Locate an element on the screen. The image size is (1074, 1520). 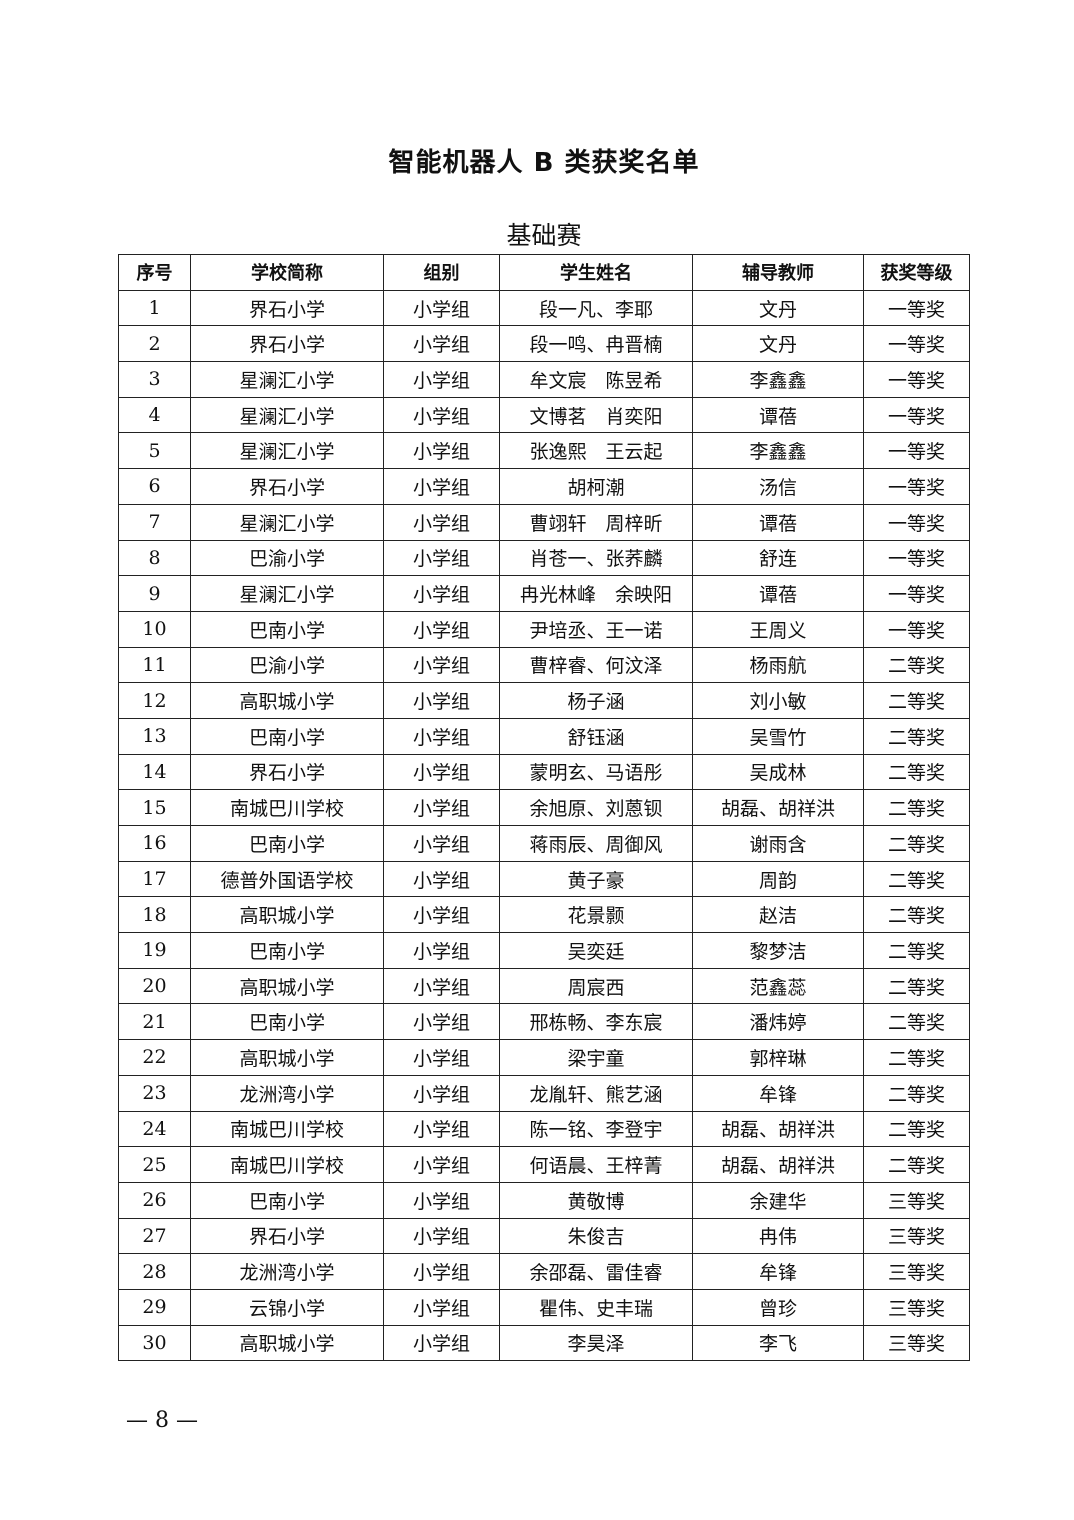
cell-teacher: 周韵 is located at coordinates (778, 879).